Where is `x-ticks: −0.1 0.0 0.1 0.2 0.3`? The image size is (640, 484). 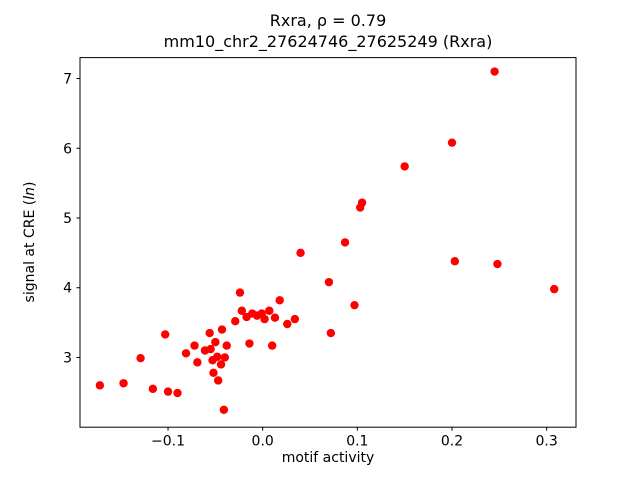 x-ticks: −0.1 0.0 0.1 0.2 0.3 is located at coordinates (354, 438).